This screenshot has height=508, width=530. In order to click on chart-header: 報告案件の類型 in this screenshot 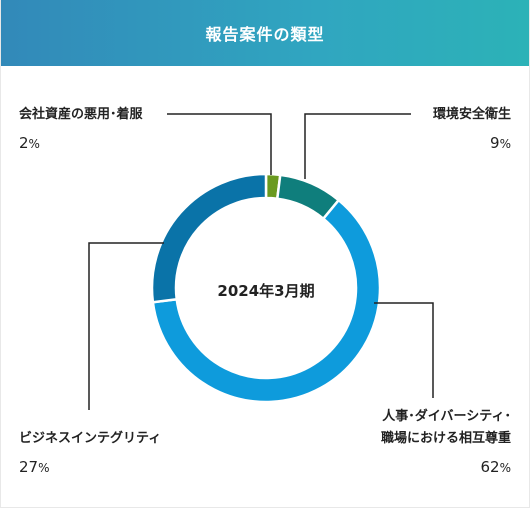, I will do `click(265, 33)`.